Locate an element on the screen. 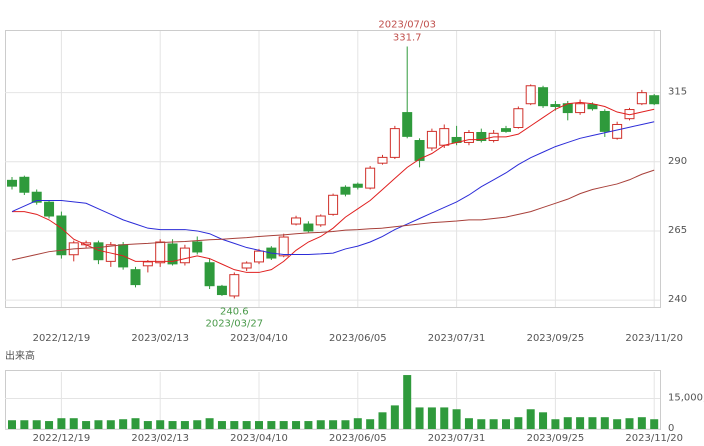  y-tick-label: 265 is located at coordinates (677, 230).